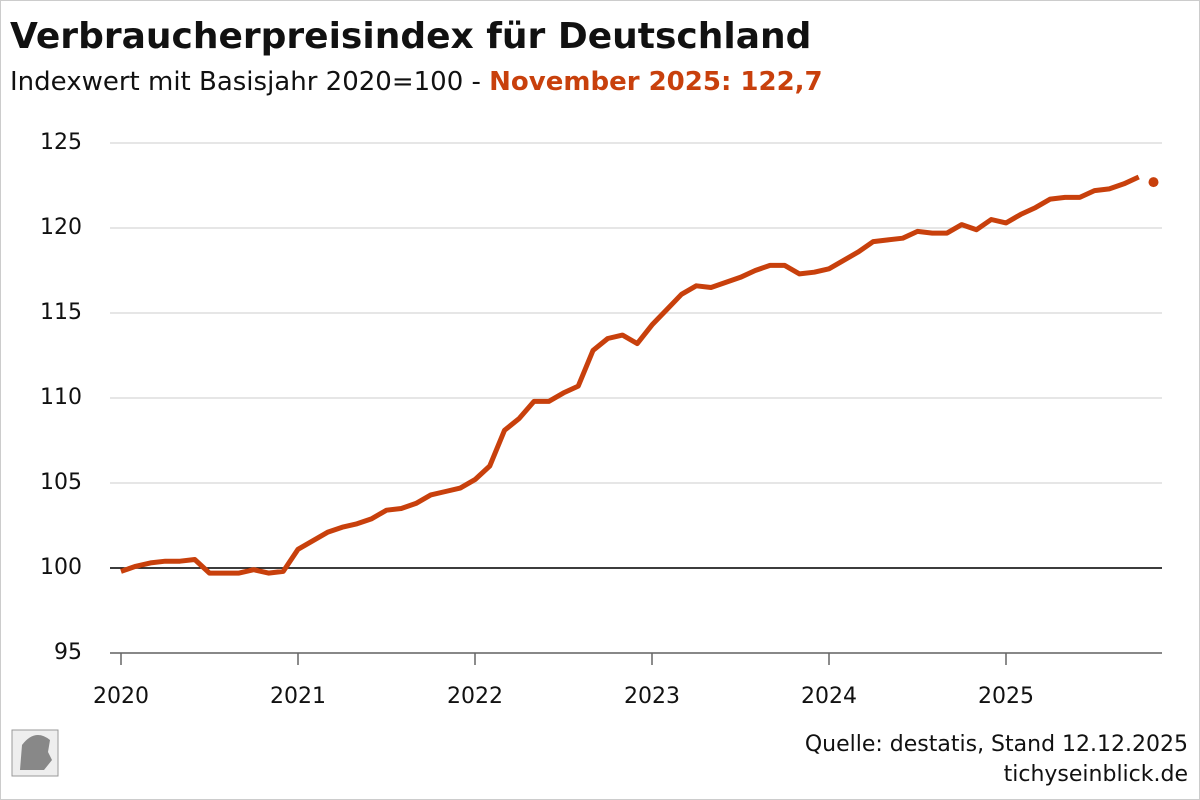 This screenshot has height=800, width=1200. I want to click on y-tick-label: 95, so click(68, 652).